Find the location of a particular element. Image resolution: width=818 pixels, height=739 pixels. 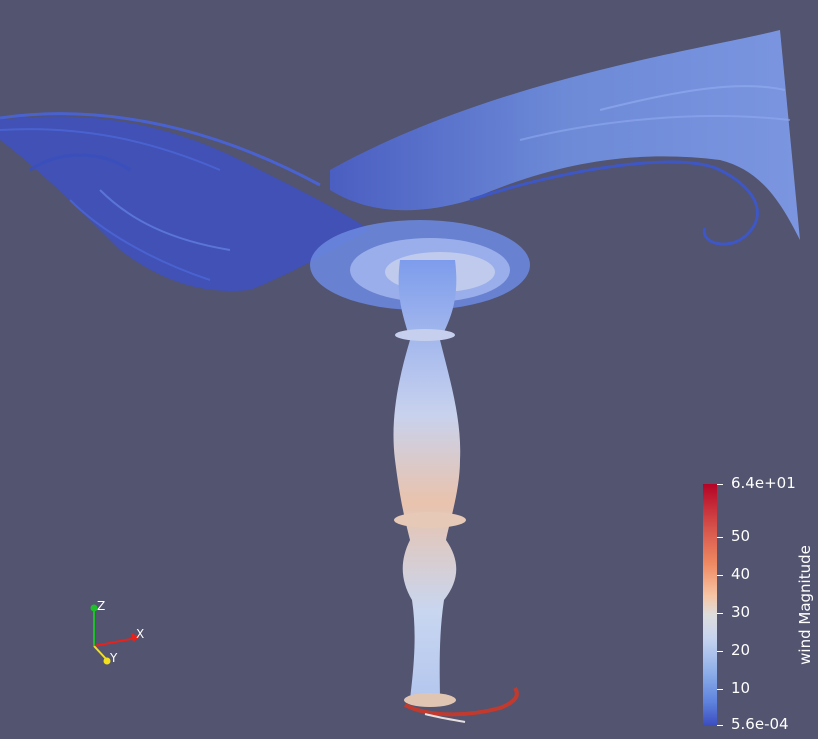

color-bar-title: wind Magnitude is located at coordinates (805, 605).